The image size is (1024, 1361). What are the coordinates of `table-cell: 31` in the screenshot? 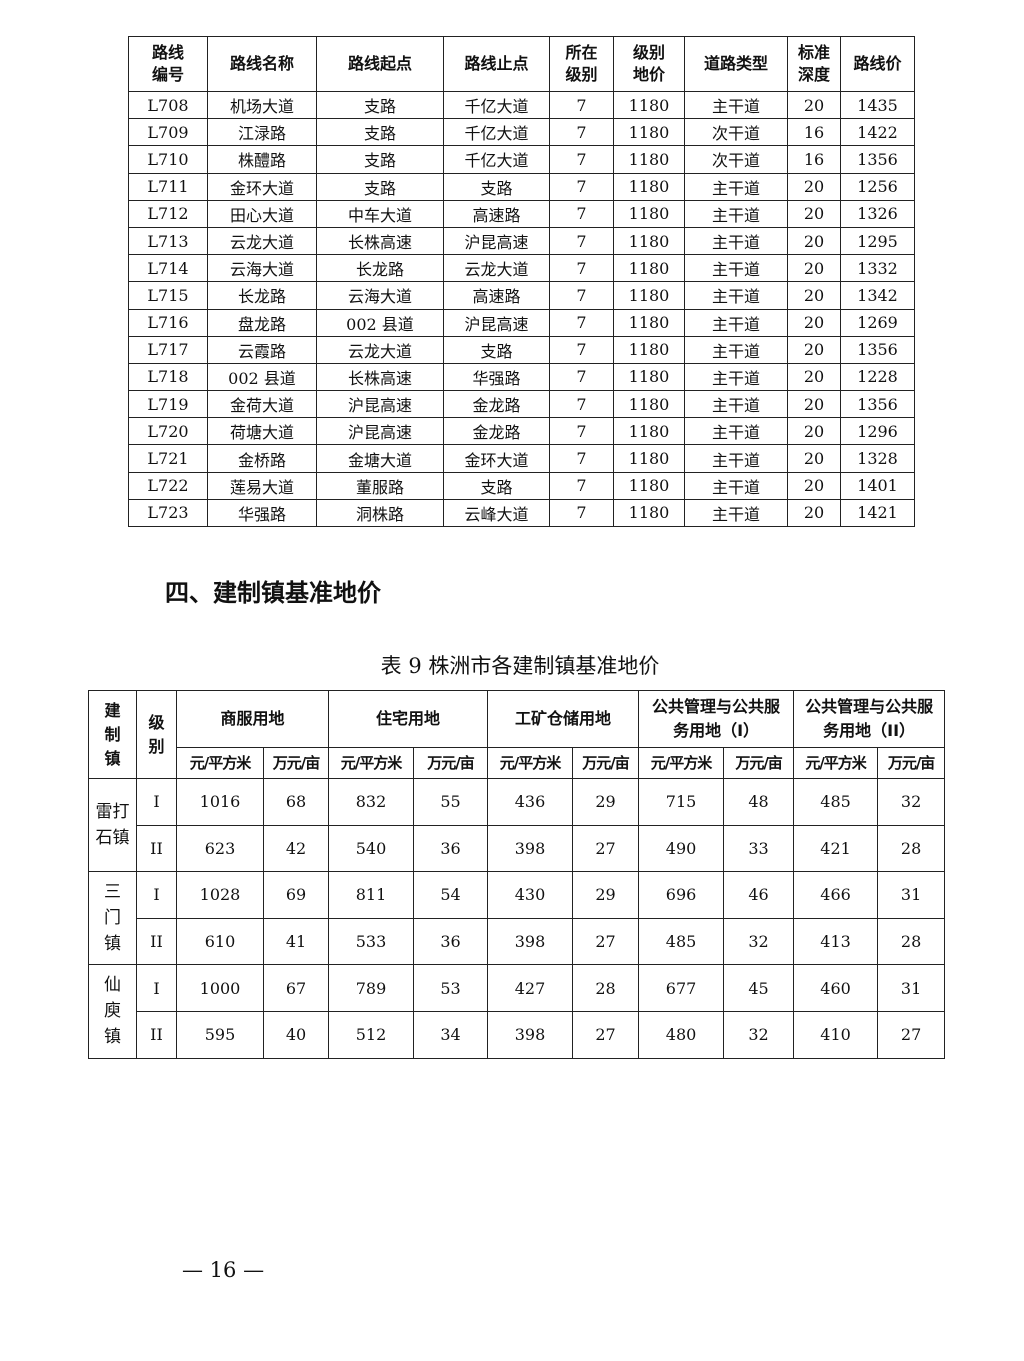 It's located at (911, 895).